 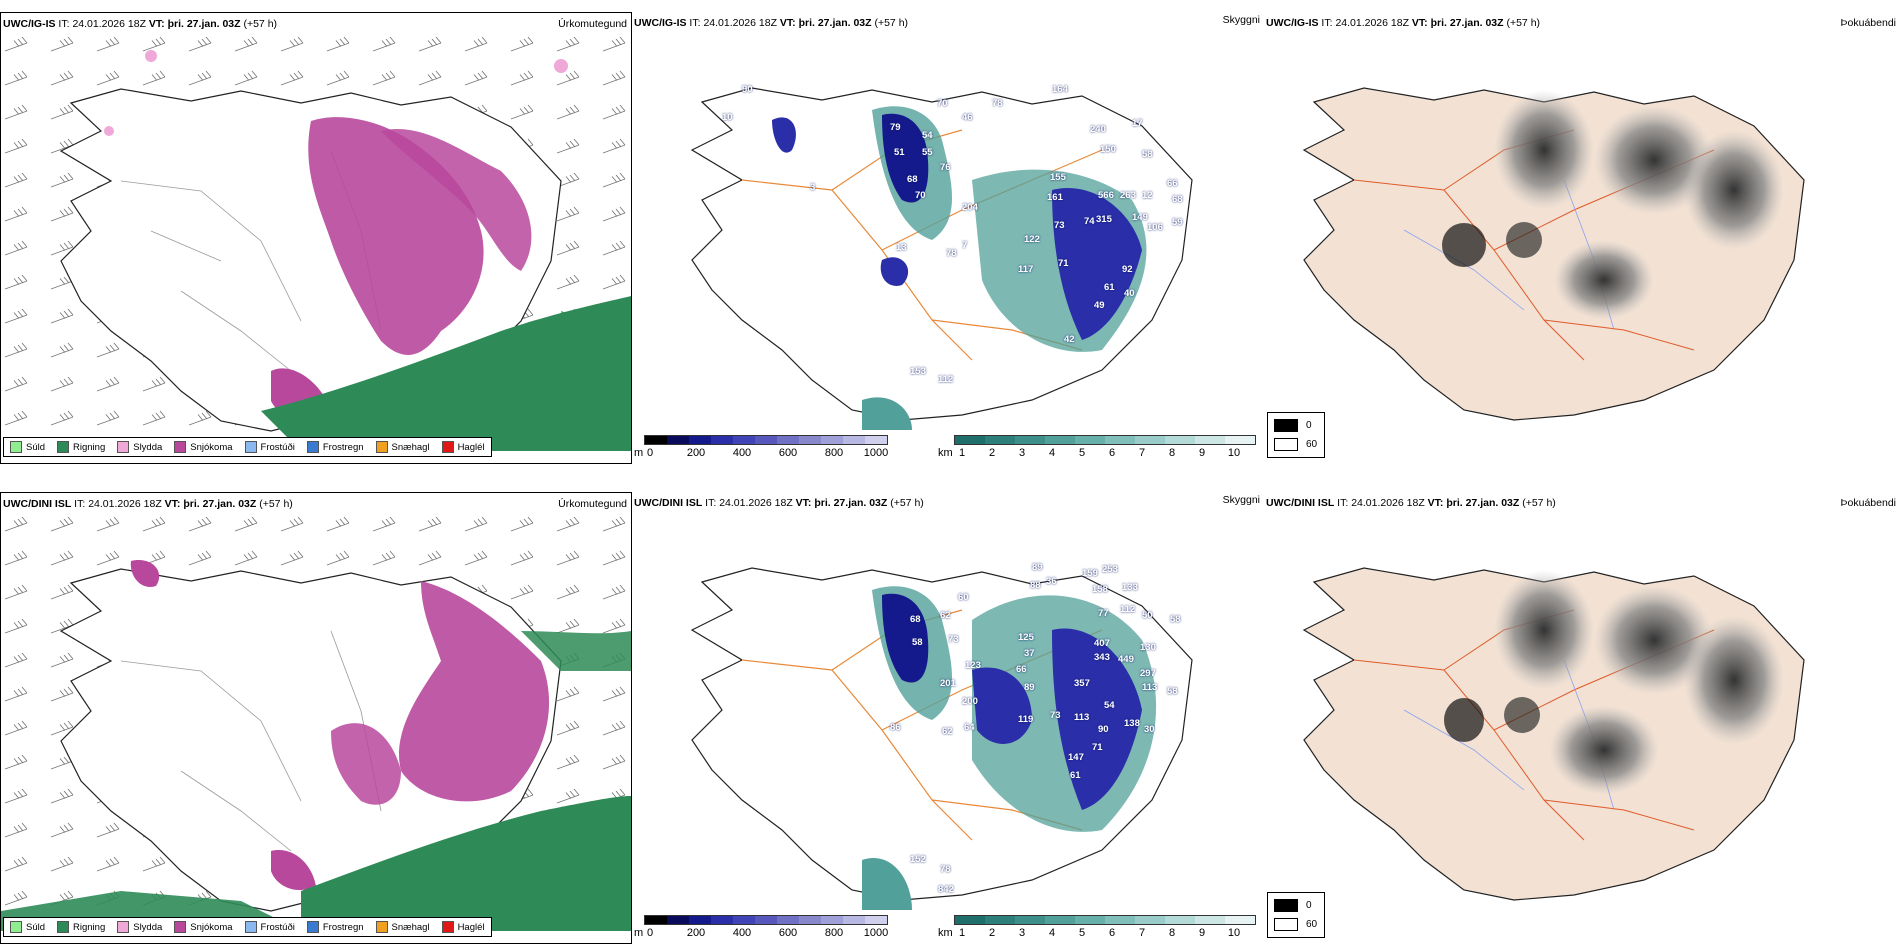 What do you see at coordinates (970, 207) in the screenshot?
I see `cloud-label: 204` at bounding box center [970, 207].